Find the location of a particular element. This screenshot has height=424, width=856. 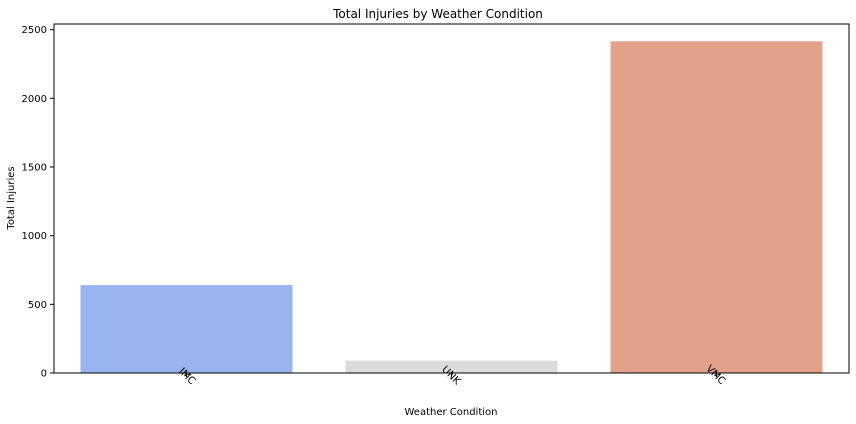

x-axis-label: Weather Condition is located at coordinates (450, 412).